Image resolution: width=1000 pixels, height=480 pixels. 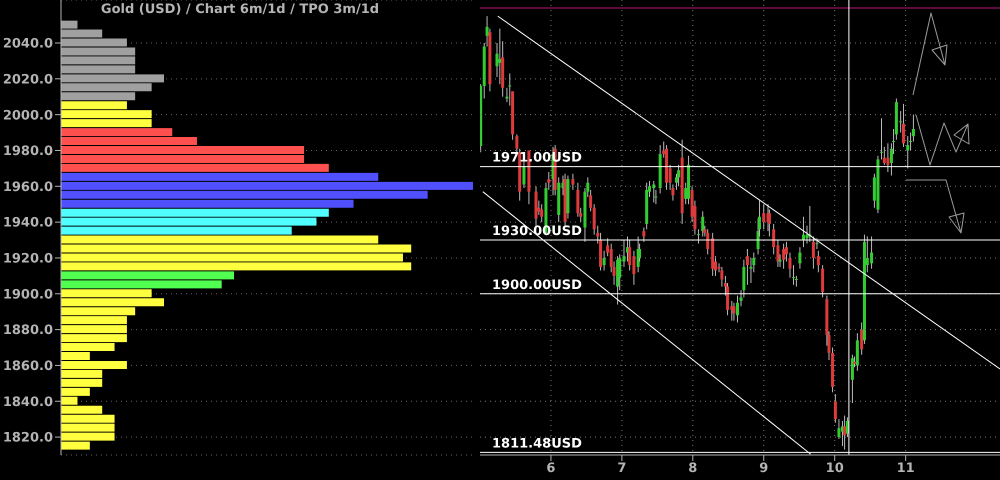 What do you see at coordinates (27, 294) in the screenshot?
I see `y-tick-label: 1900.0` at bounding box center [27, 294].